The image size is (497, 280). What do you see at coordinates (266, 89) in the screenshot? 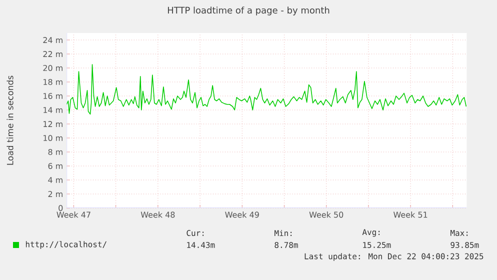
I see `line-series` at bounding box center [266, 89].